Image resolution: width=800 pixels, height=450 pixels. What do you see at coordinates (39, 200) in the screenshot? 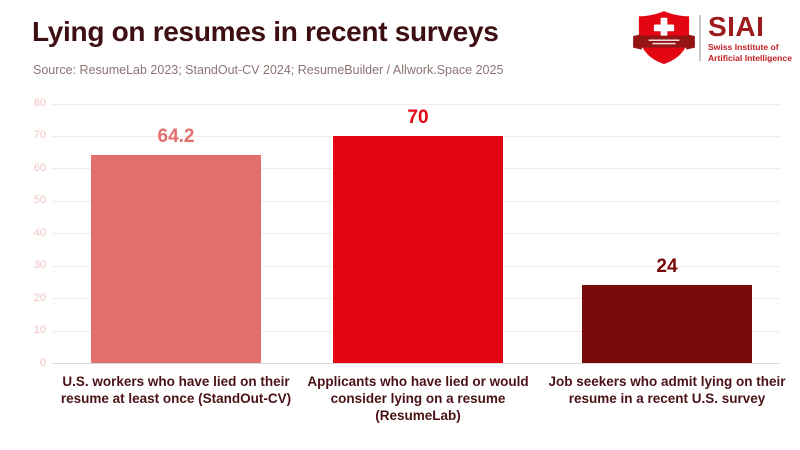
I see `y-tick-label: 50` at bounding box center [39, 200].